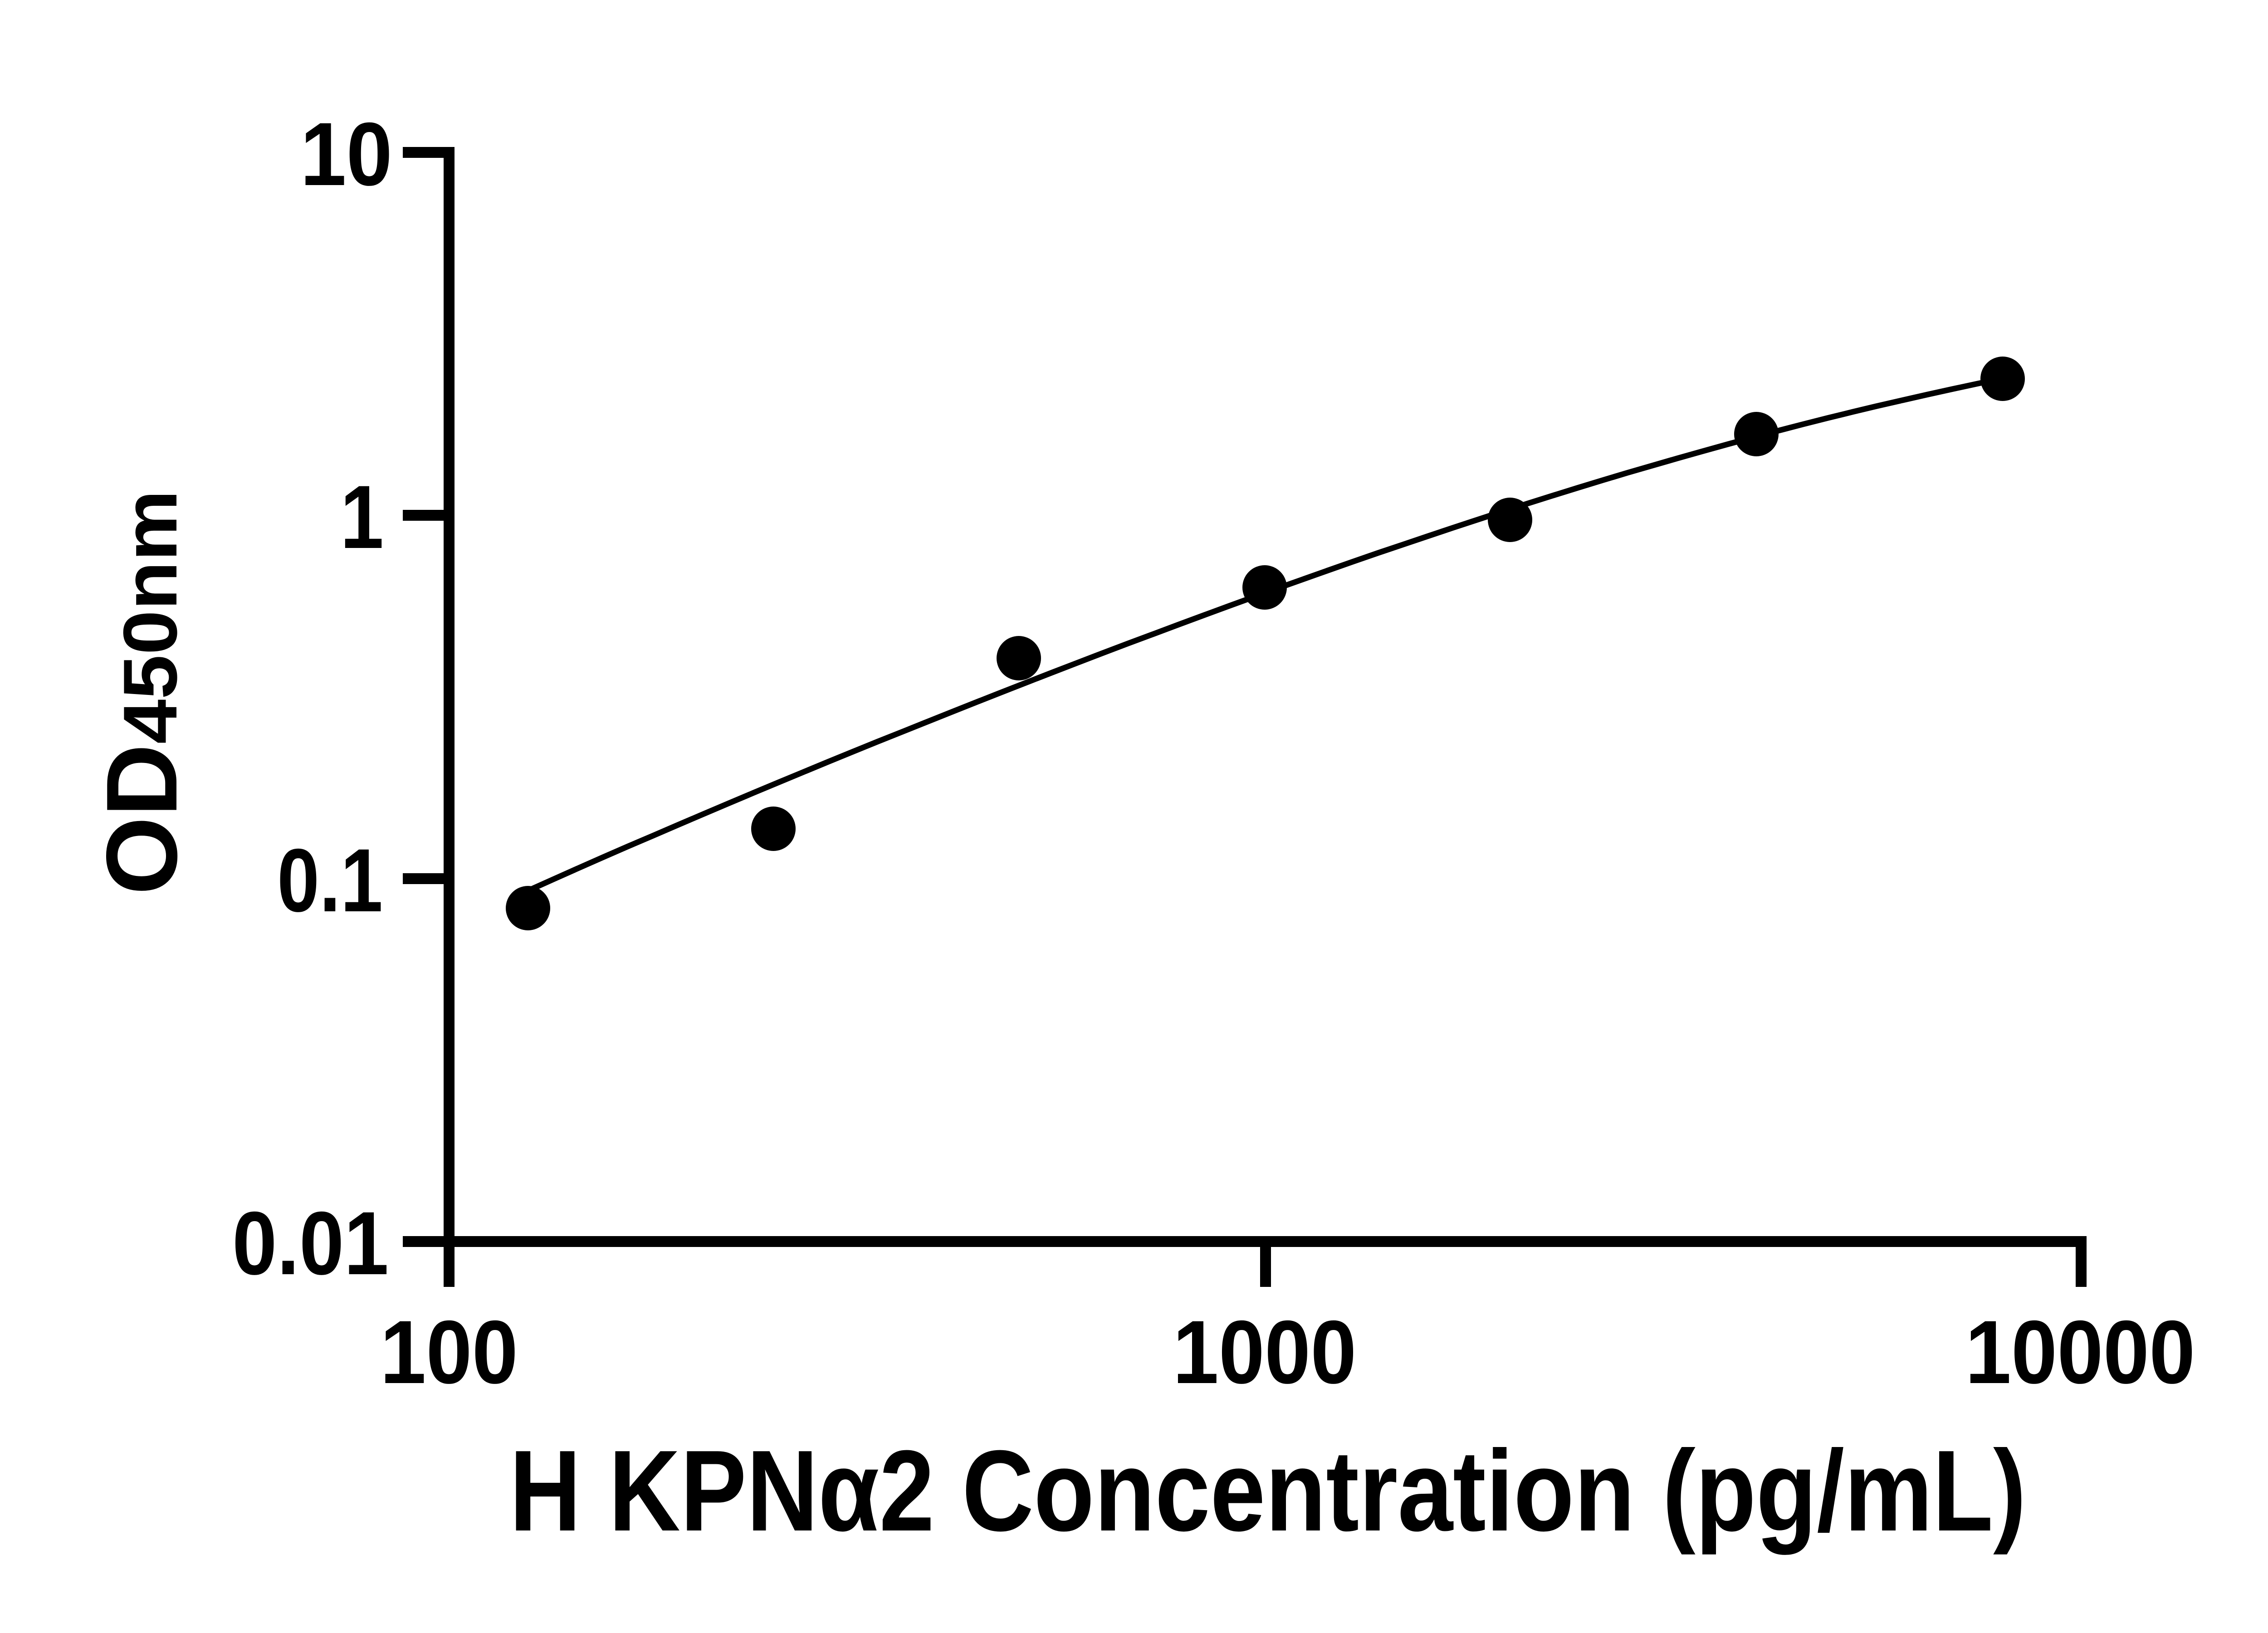 This screenshot has height=1633, width=2268. What do you see at coordinates (362, 517) in the screenshot?
I see `svg-text: 1` at bounding box center [362, 517].